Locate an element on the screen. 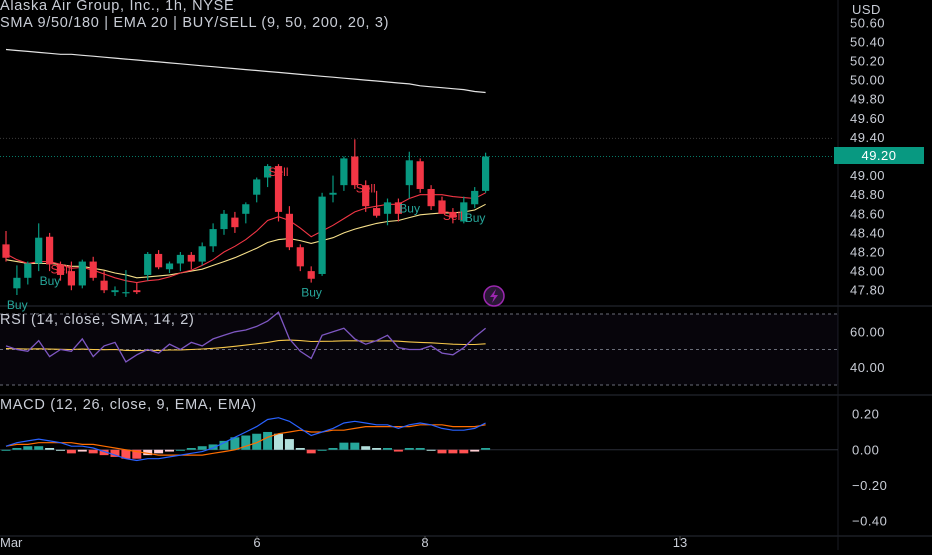 The image size is (932, 555). price-tick-label: 50.20 is located at coordinates (867, 60).